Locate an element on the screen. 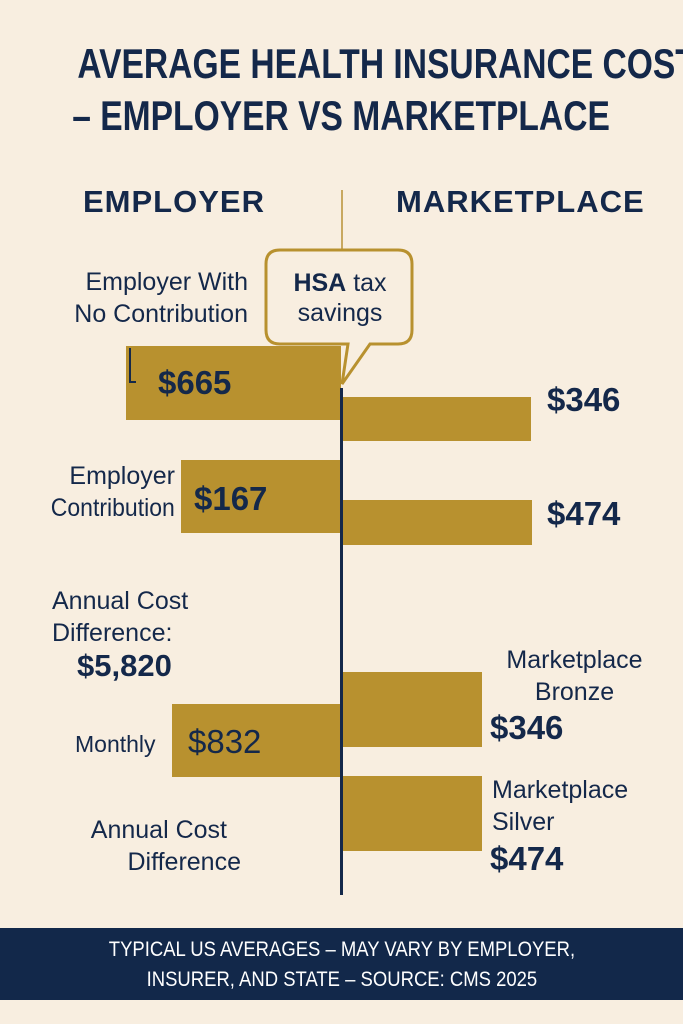 The height and width of the screenshot is (1024, 683). hsa-callout-bubble is located at coordinates (339, 316).